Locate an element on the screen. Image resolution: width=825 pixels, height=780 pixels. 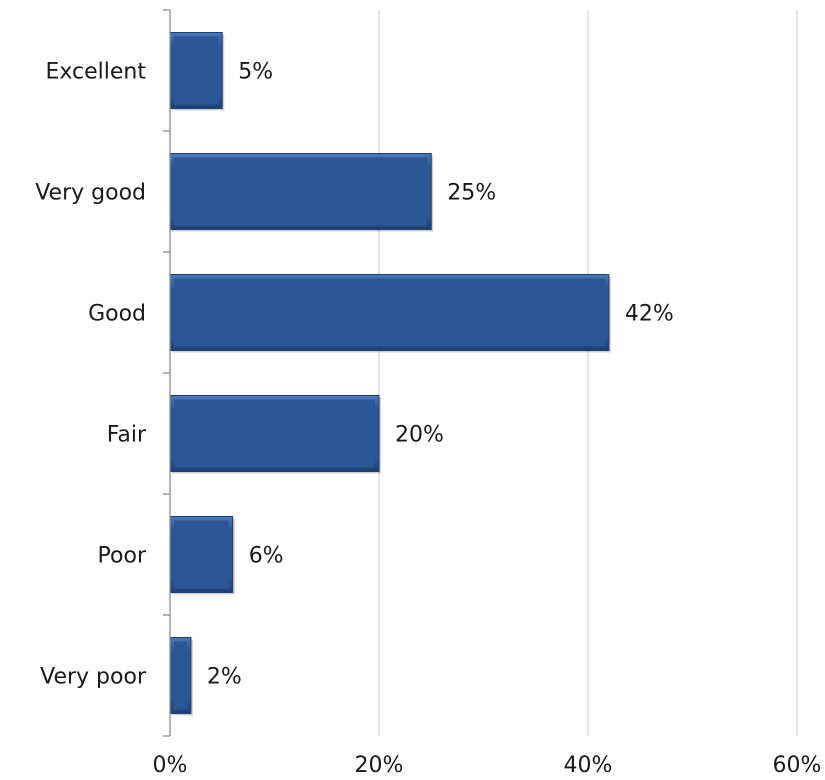
category-label: Good is located at coordinates (117, 314).